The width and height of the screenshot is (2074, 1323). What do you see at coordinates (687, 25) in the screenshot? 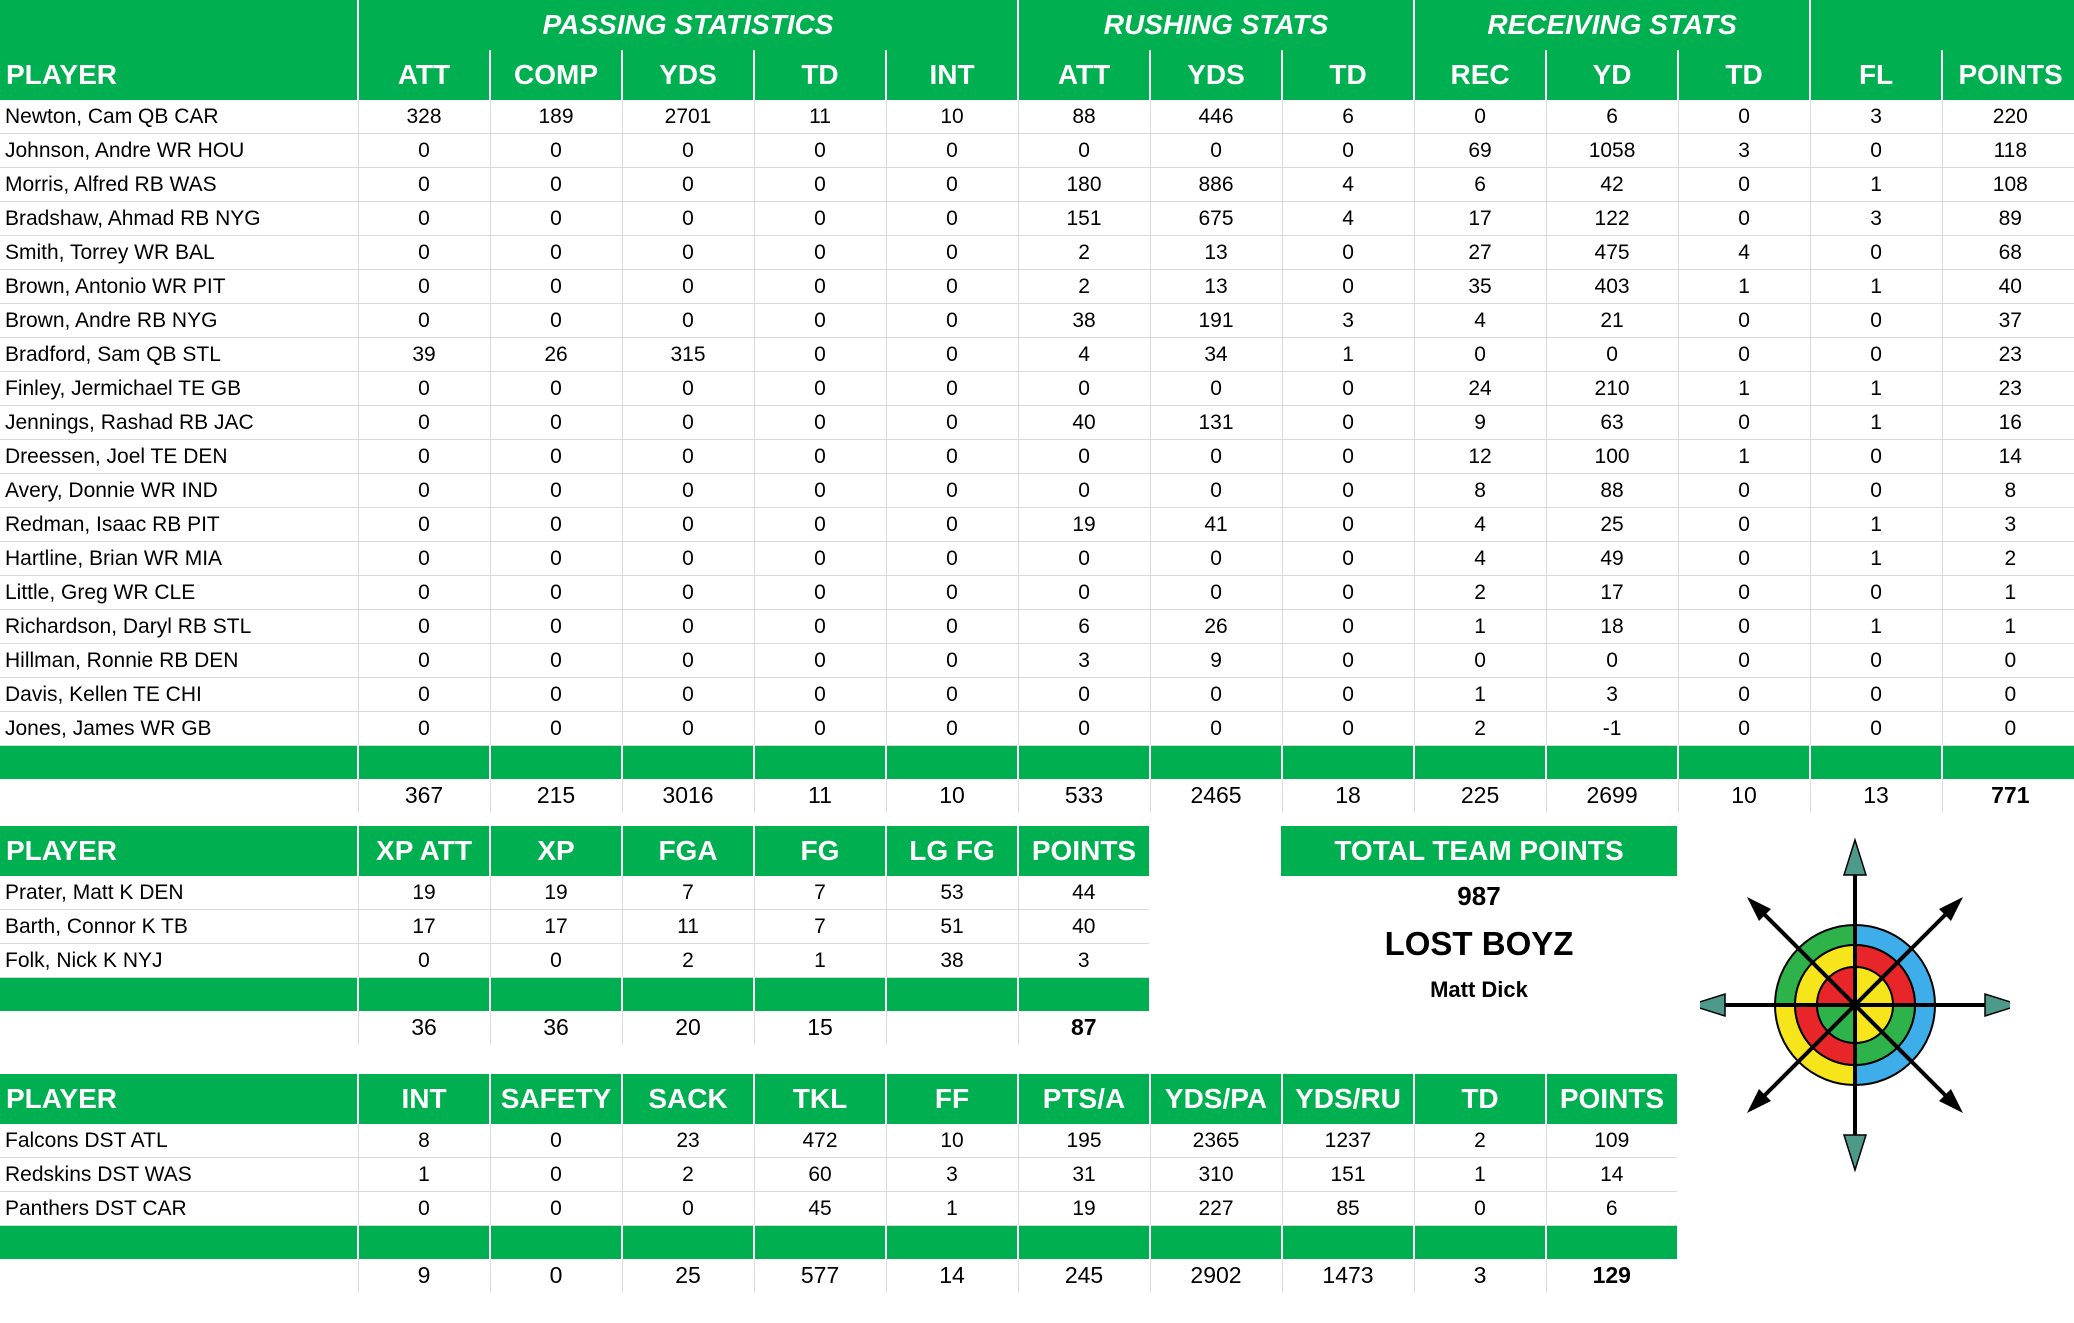
I see `section-title-passing: PASSING STATISTICS` at bounding box center [687, 25].